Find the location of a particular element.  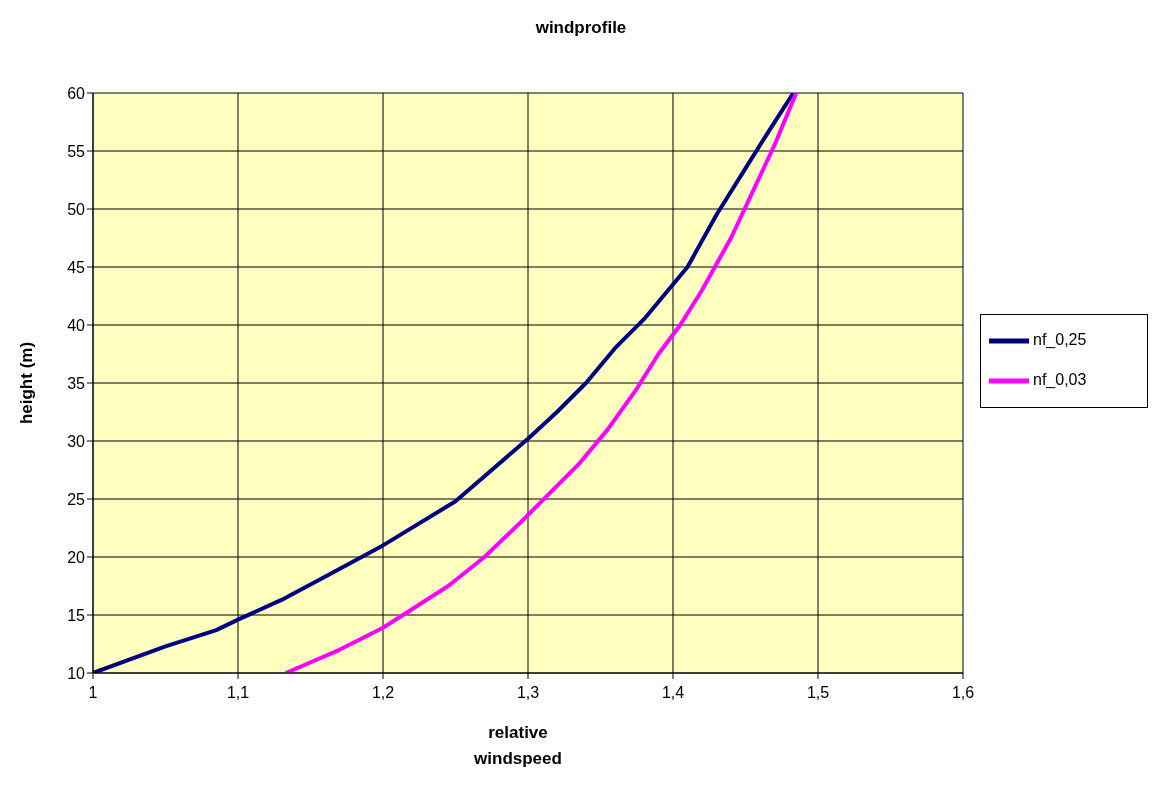

x-tick-label: 1,4 is located at coordinates (673, 693).